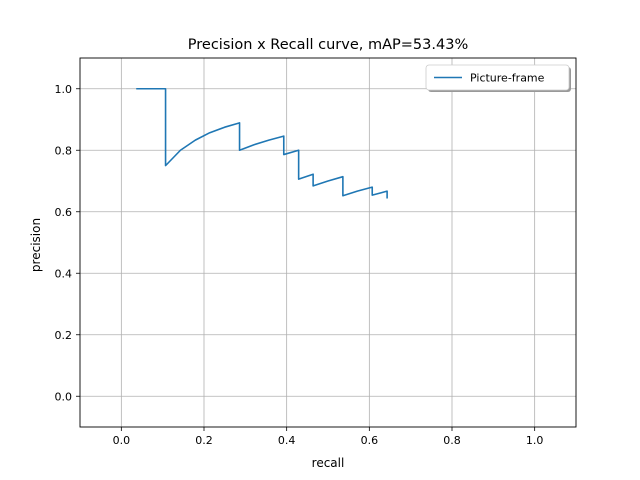 Image resolution: width=640 pixels, height=480 pixels. Describe the element at coordinates (452, 440) in the screenshot. I see `x-tick-label: 0.8` at that location.